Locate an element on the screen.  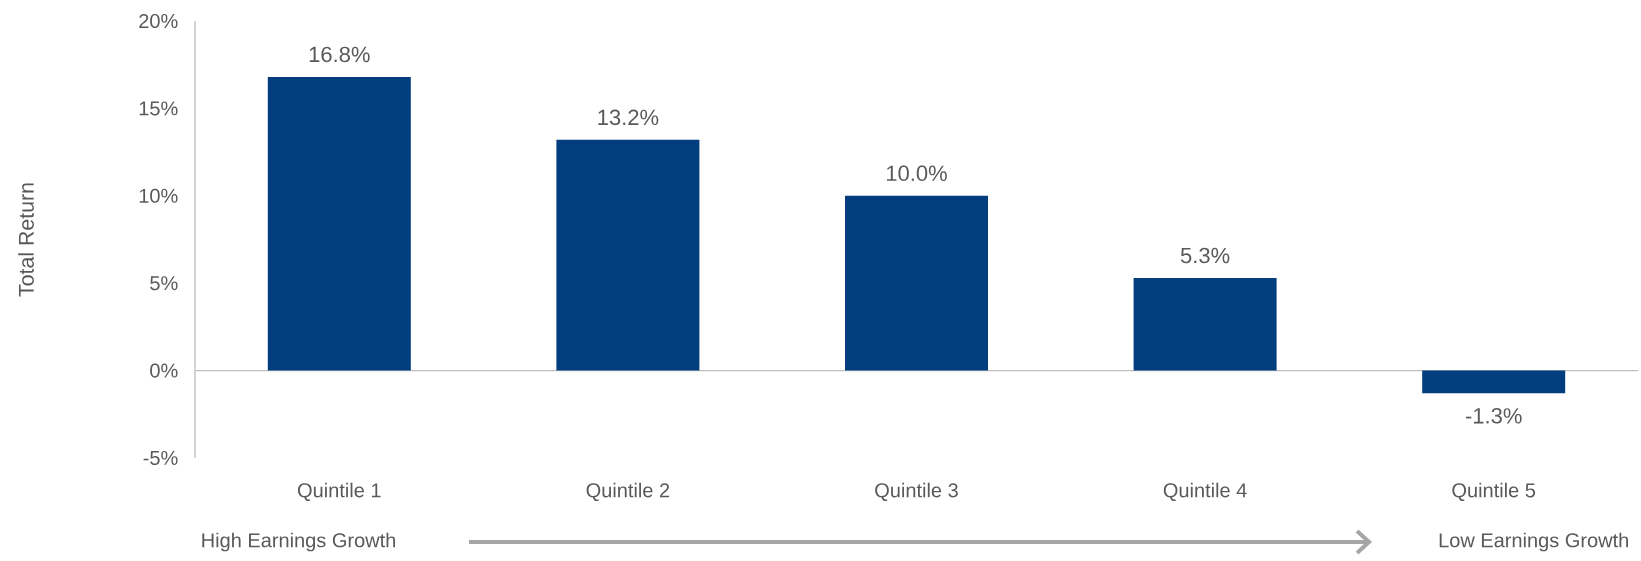
y-axis-title: Total Return is located at coordinates (26, 240).